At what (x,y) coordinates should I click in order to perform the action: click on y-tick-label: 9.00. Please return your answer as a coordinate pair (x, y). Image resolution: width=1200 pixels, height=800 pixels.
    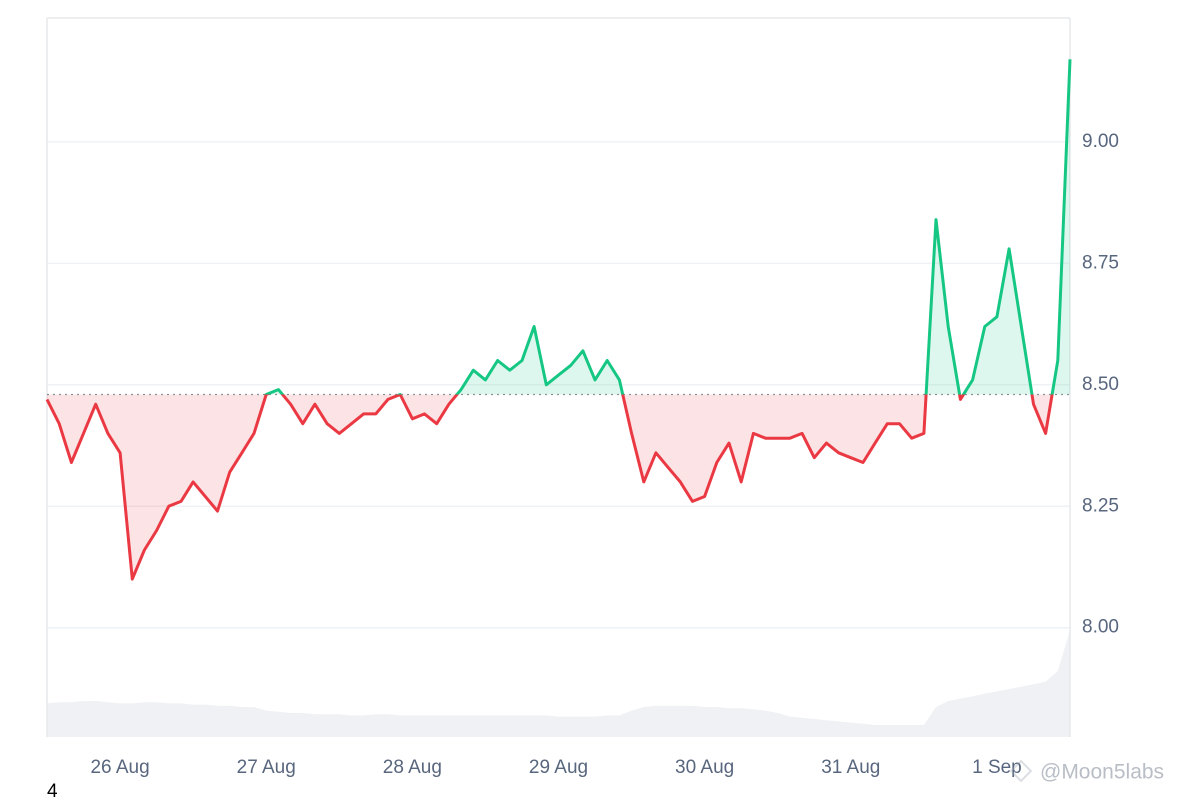
    Looking at the image, I should click on (1100, 141).